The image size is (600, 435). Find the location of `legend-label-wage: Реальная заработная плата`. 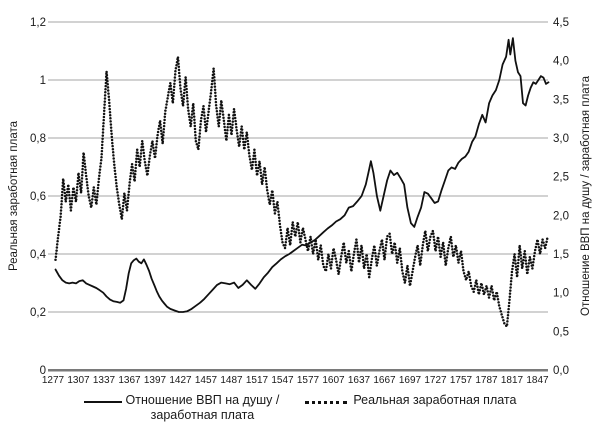

legend-label-wage: Реальная заработная плата is located at coordinates (435, 400).